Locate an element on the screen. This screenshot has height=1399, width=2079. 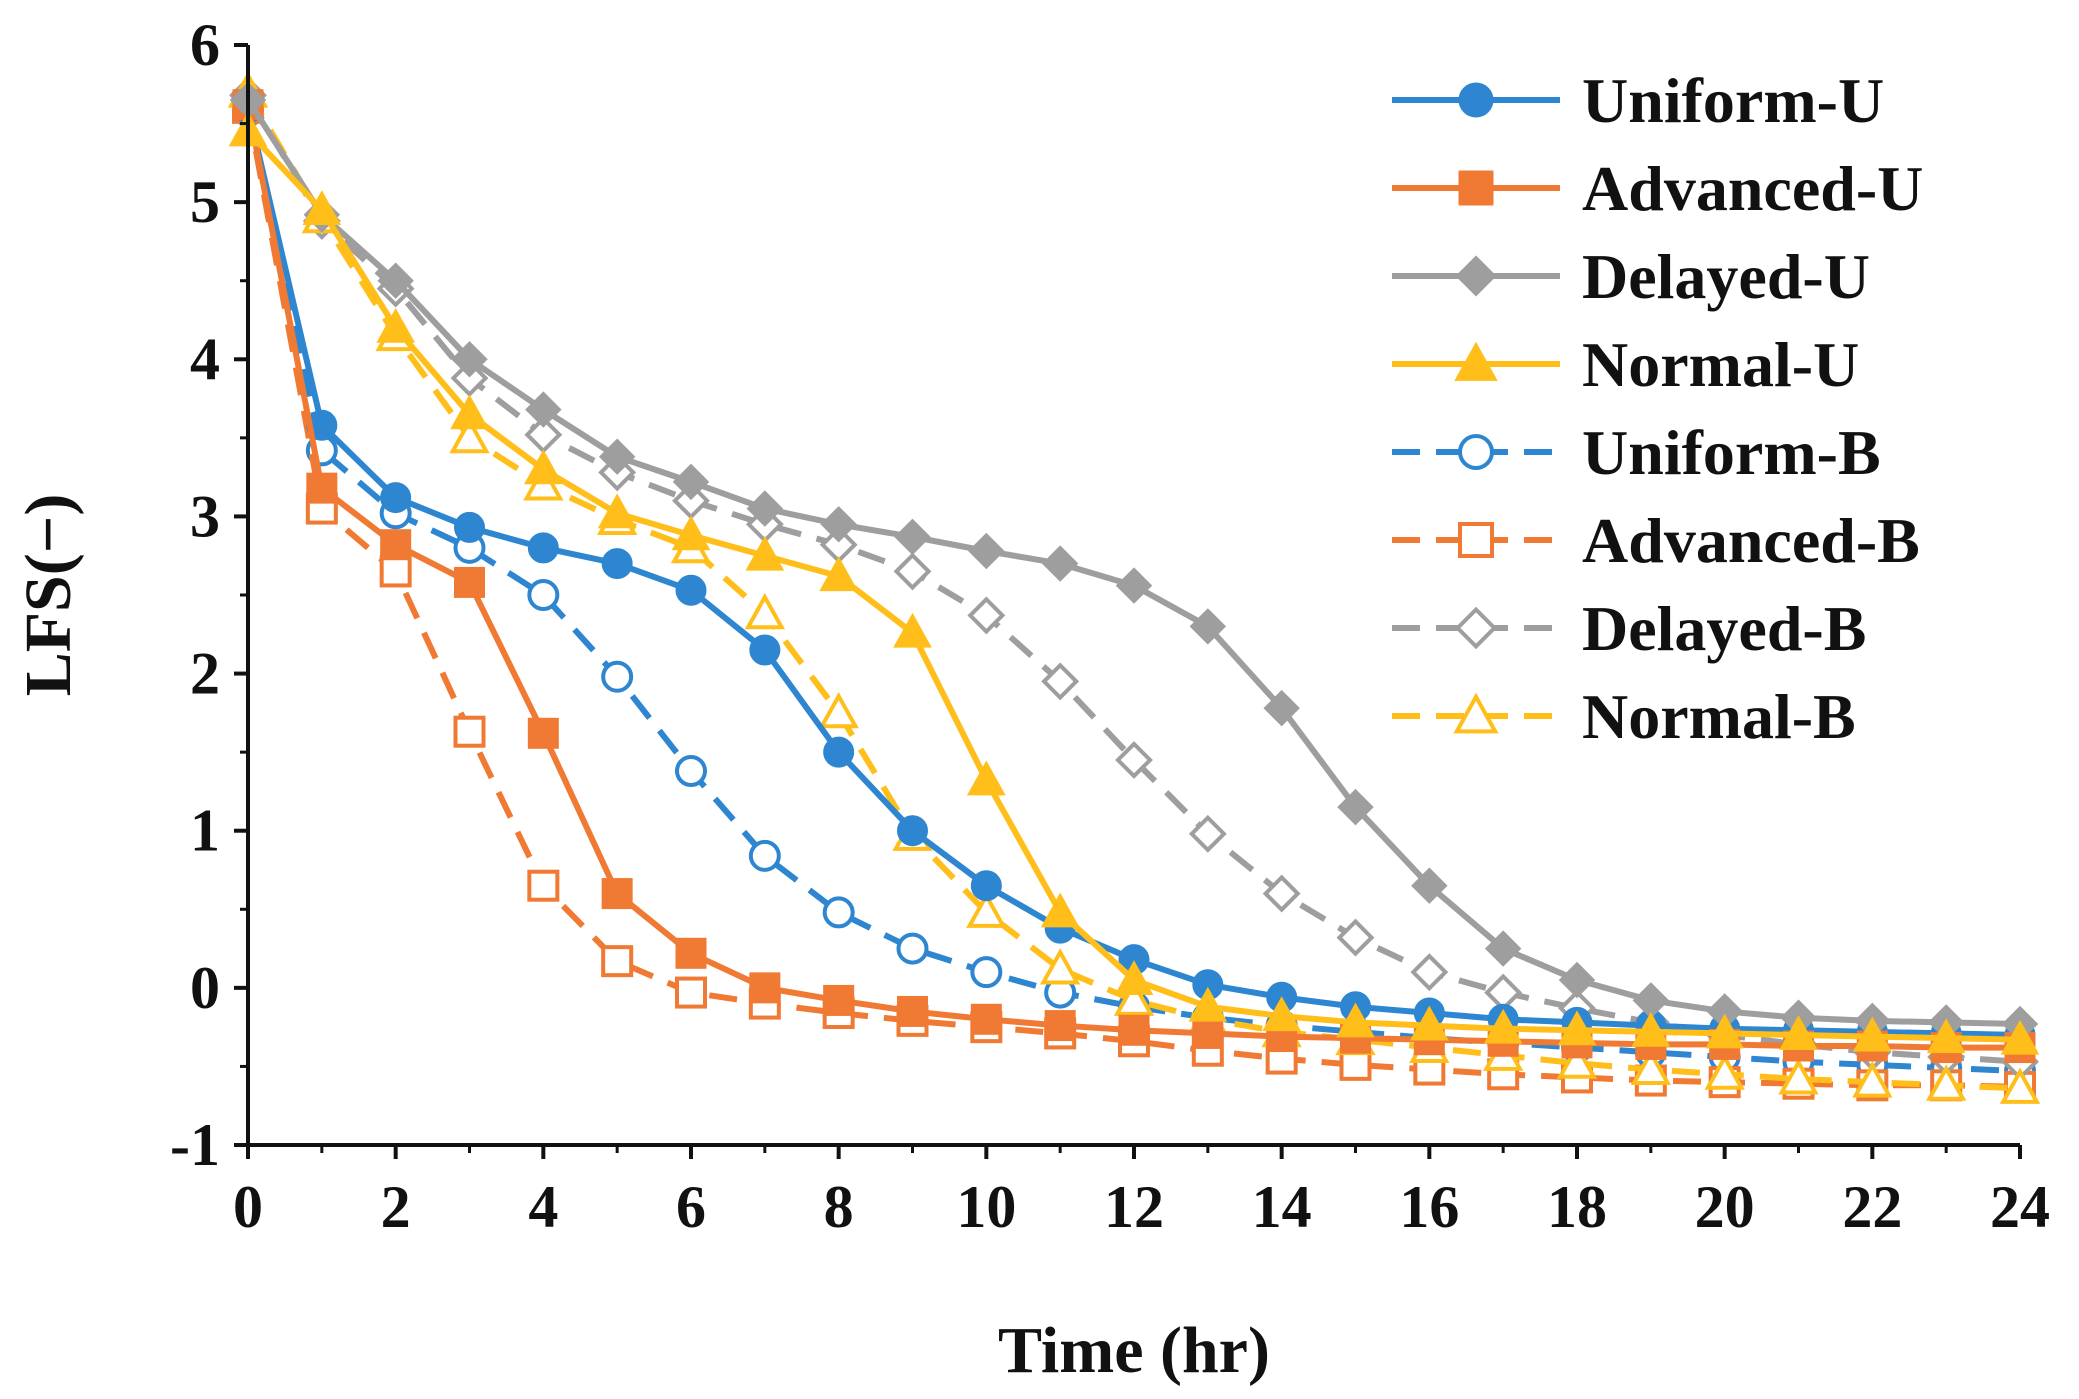
y-tick-label: 3 is located at coordinates (205, 516).